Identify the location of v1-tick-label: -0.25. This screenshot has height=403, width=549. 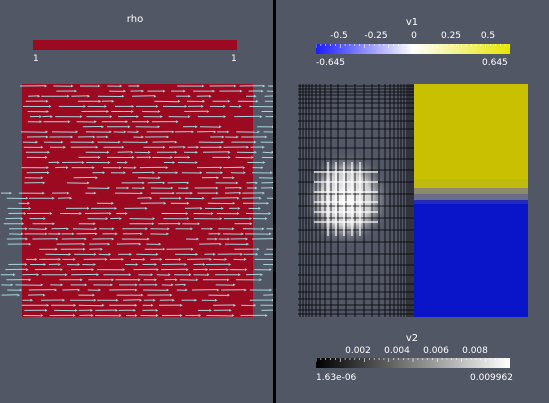
(376, 36).